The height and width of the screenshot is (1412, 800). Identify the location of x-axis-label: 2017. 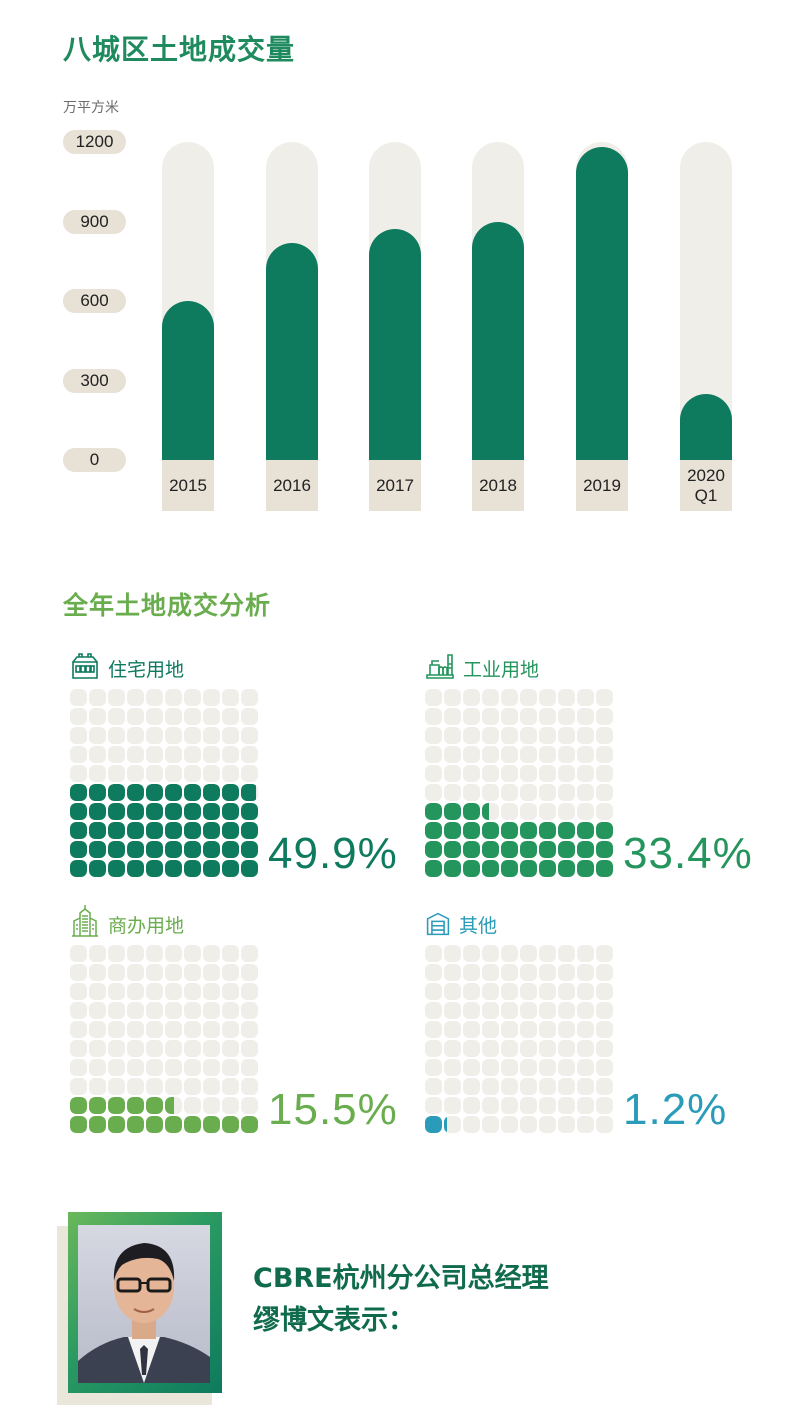
(395, 485).